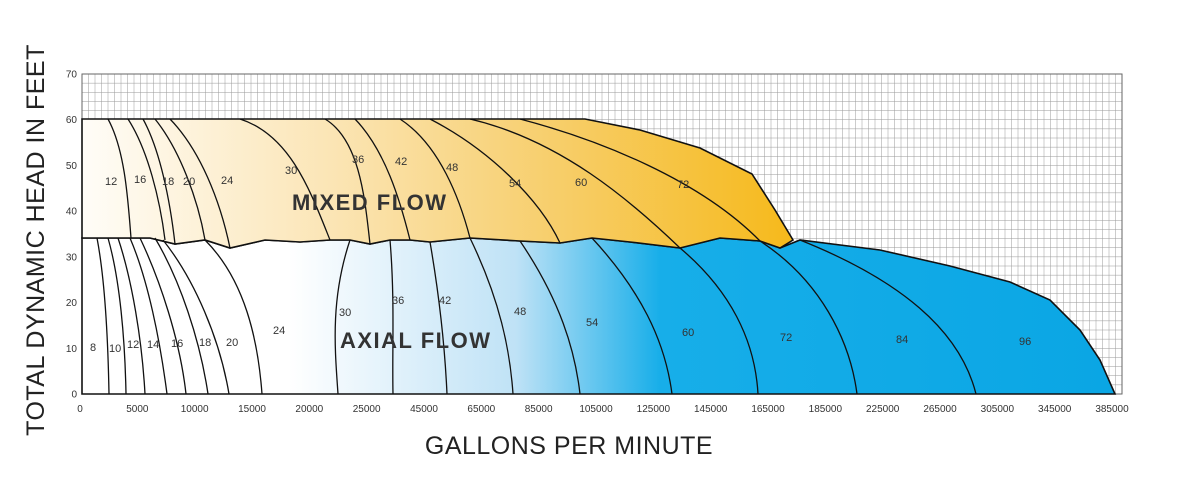 The image size is (1200, 480). What do you see at coordinates (140, 180) in the screenshot?
I see `size-label-mixed-16: 16` at bounding box center [140, 180].